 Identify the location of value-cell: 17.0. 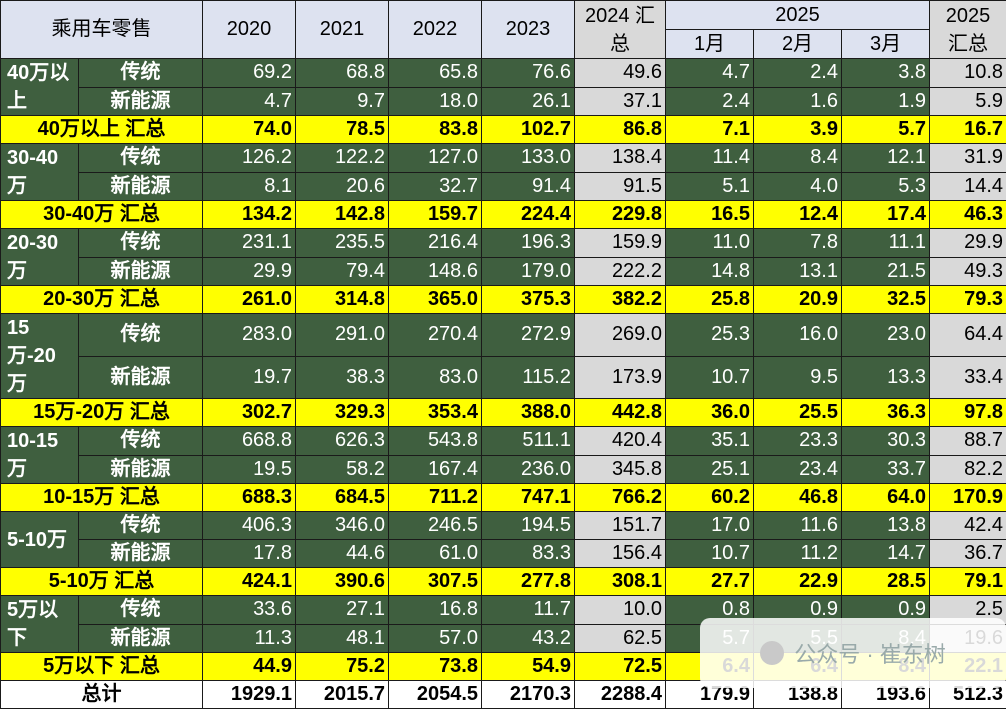
(710, 526).